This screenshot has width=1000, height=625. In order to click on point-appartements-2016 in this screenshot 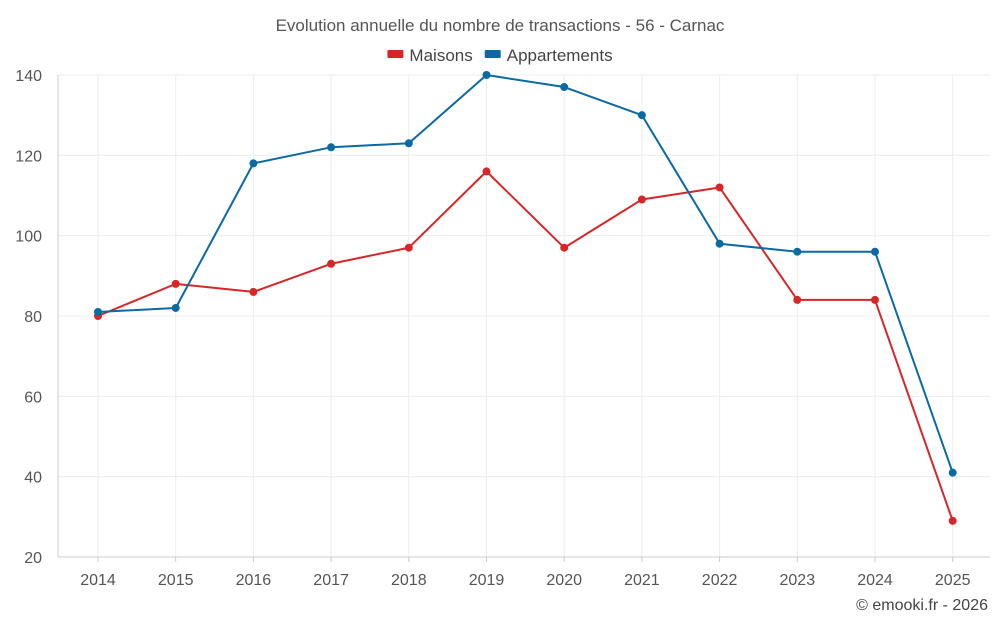, I will do `click(253, 163)`.